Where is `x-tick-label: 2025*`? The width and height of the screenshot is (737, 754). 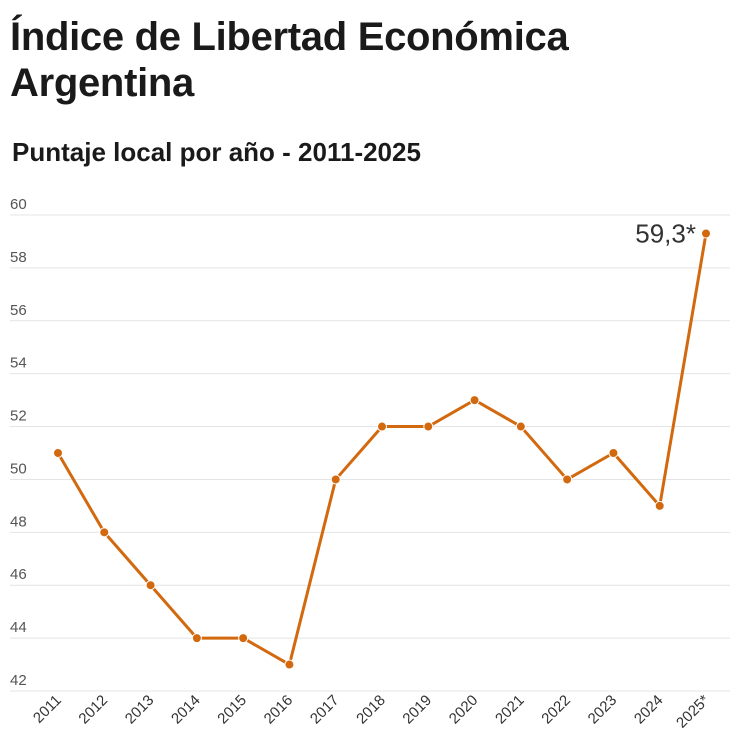
x-tick-label: 2025* is located at coordinates (693, 712).